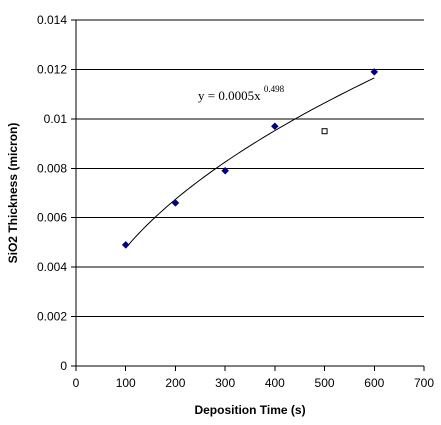 The width and height of the screenshot is (441, 425). What do you see at coordinates (52, 20) in the screenshot?
I see `y-tick-label: 0.014` at bounding box center [52, 20].